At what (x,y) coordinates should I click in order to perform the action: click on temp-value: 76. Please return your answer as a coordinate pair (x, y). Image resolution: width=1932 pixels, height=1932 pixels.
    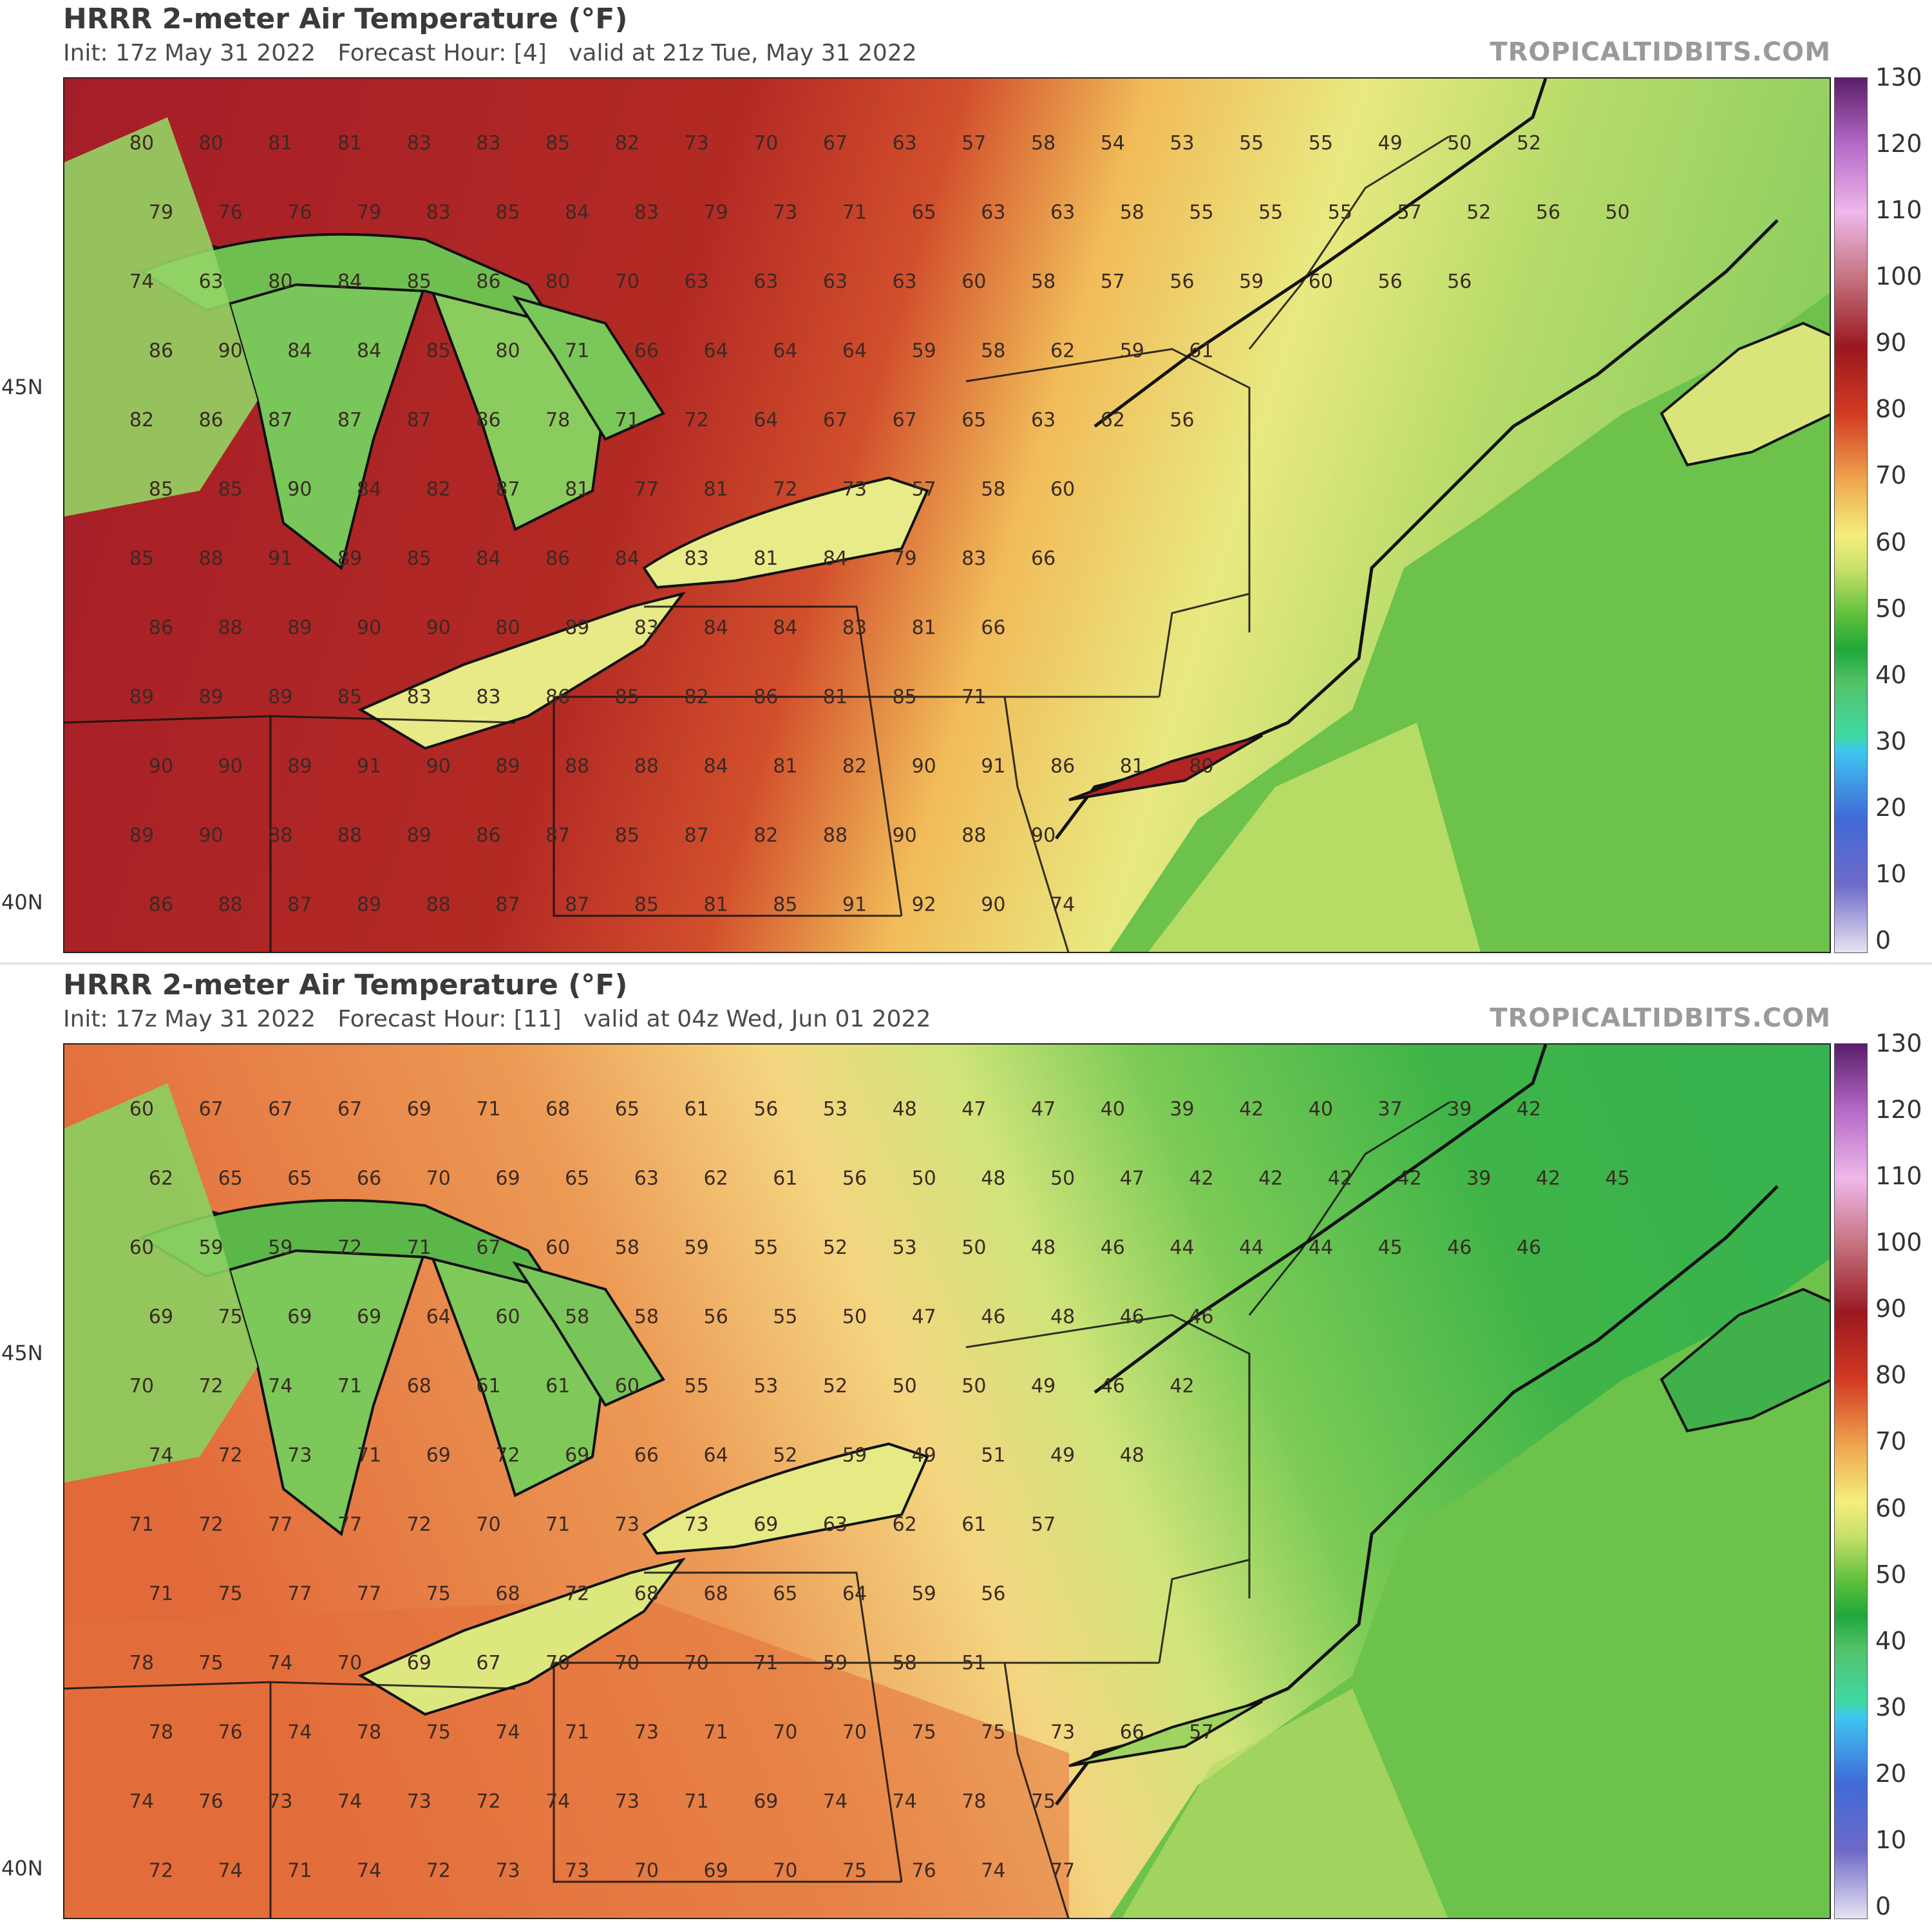
    Looking at the image, I should click on (924, 1871).